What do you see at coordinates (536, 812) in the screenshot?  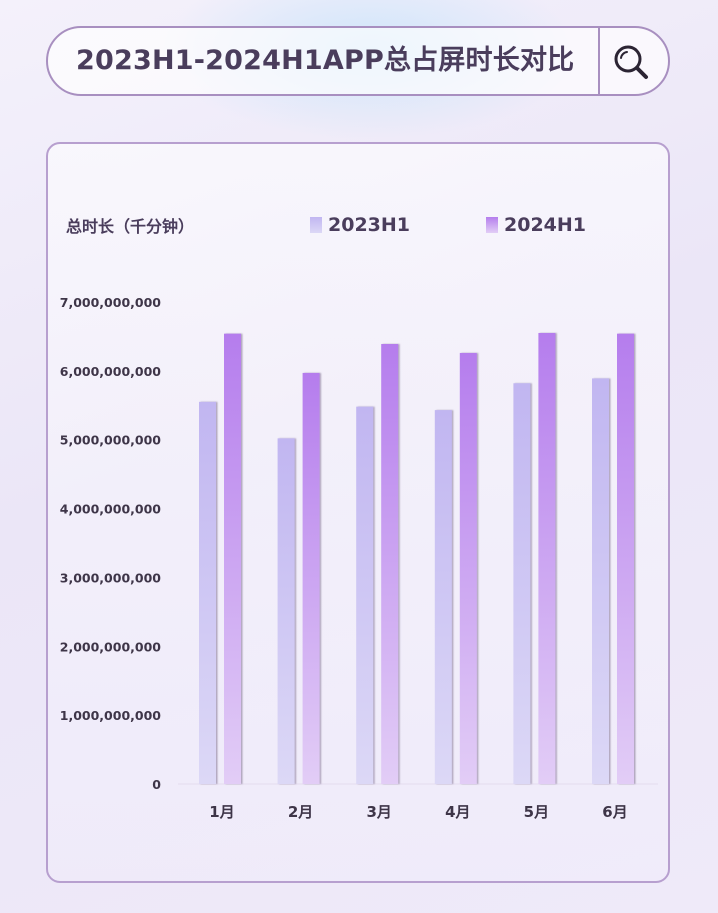 I see `x-tick-label: 5月` at bounding box center [536, 812].